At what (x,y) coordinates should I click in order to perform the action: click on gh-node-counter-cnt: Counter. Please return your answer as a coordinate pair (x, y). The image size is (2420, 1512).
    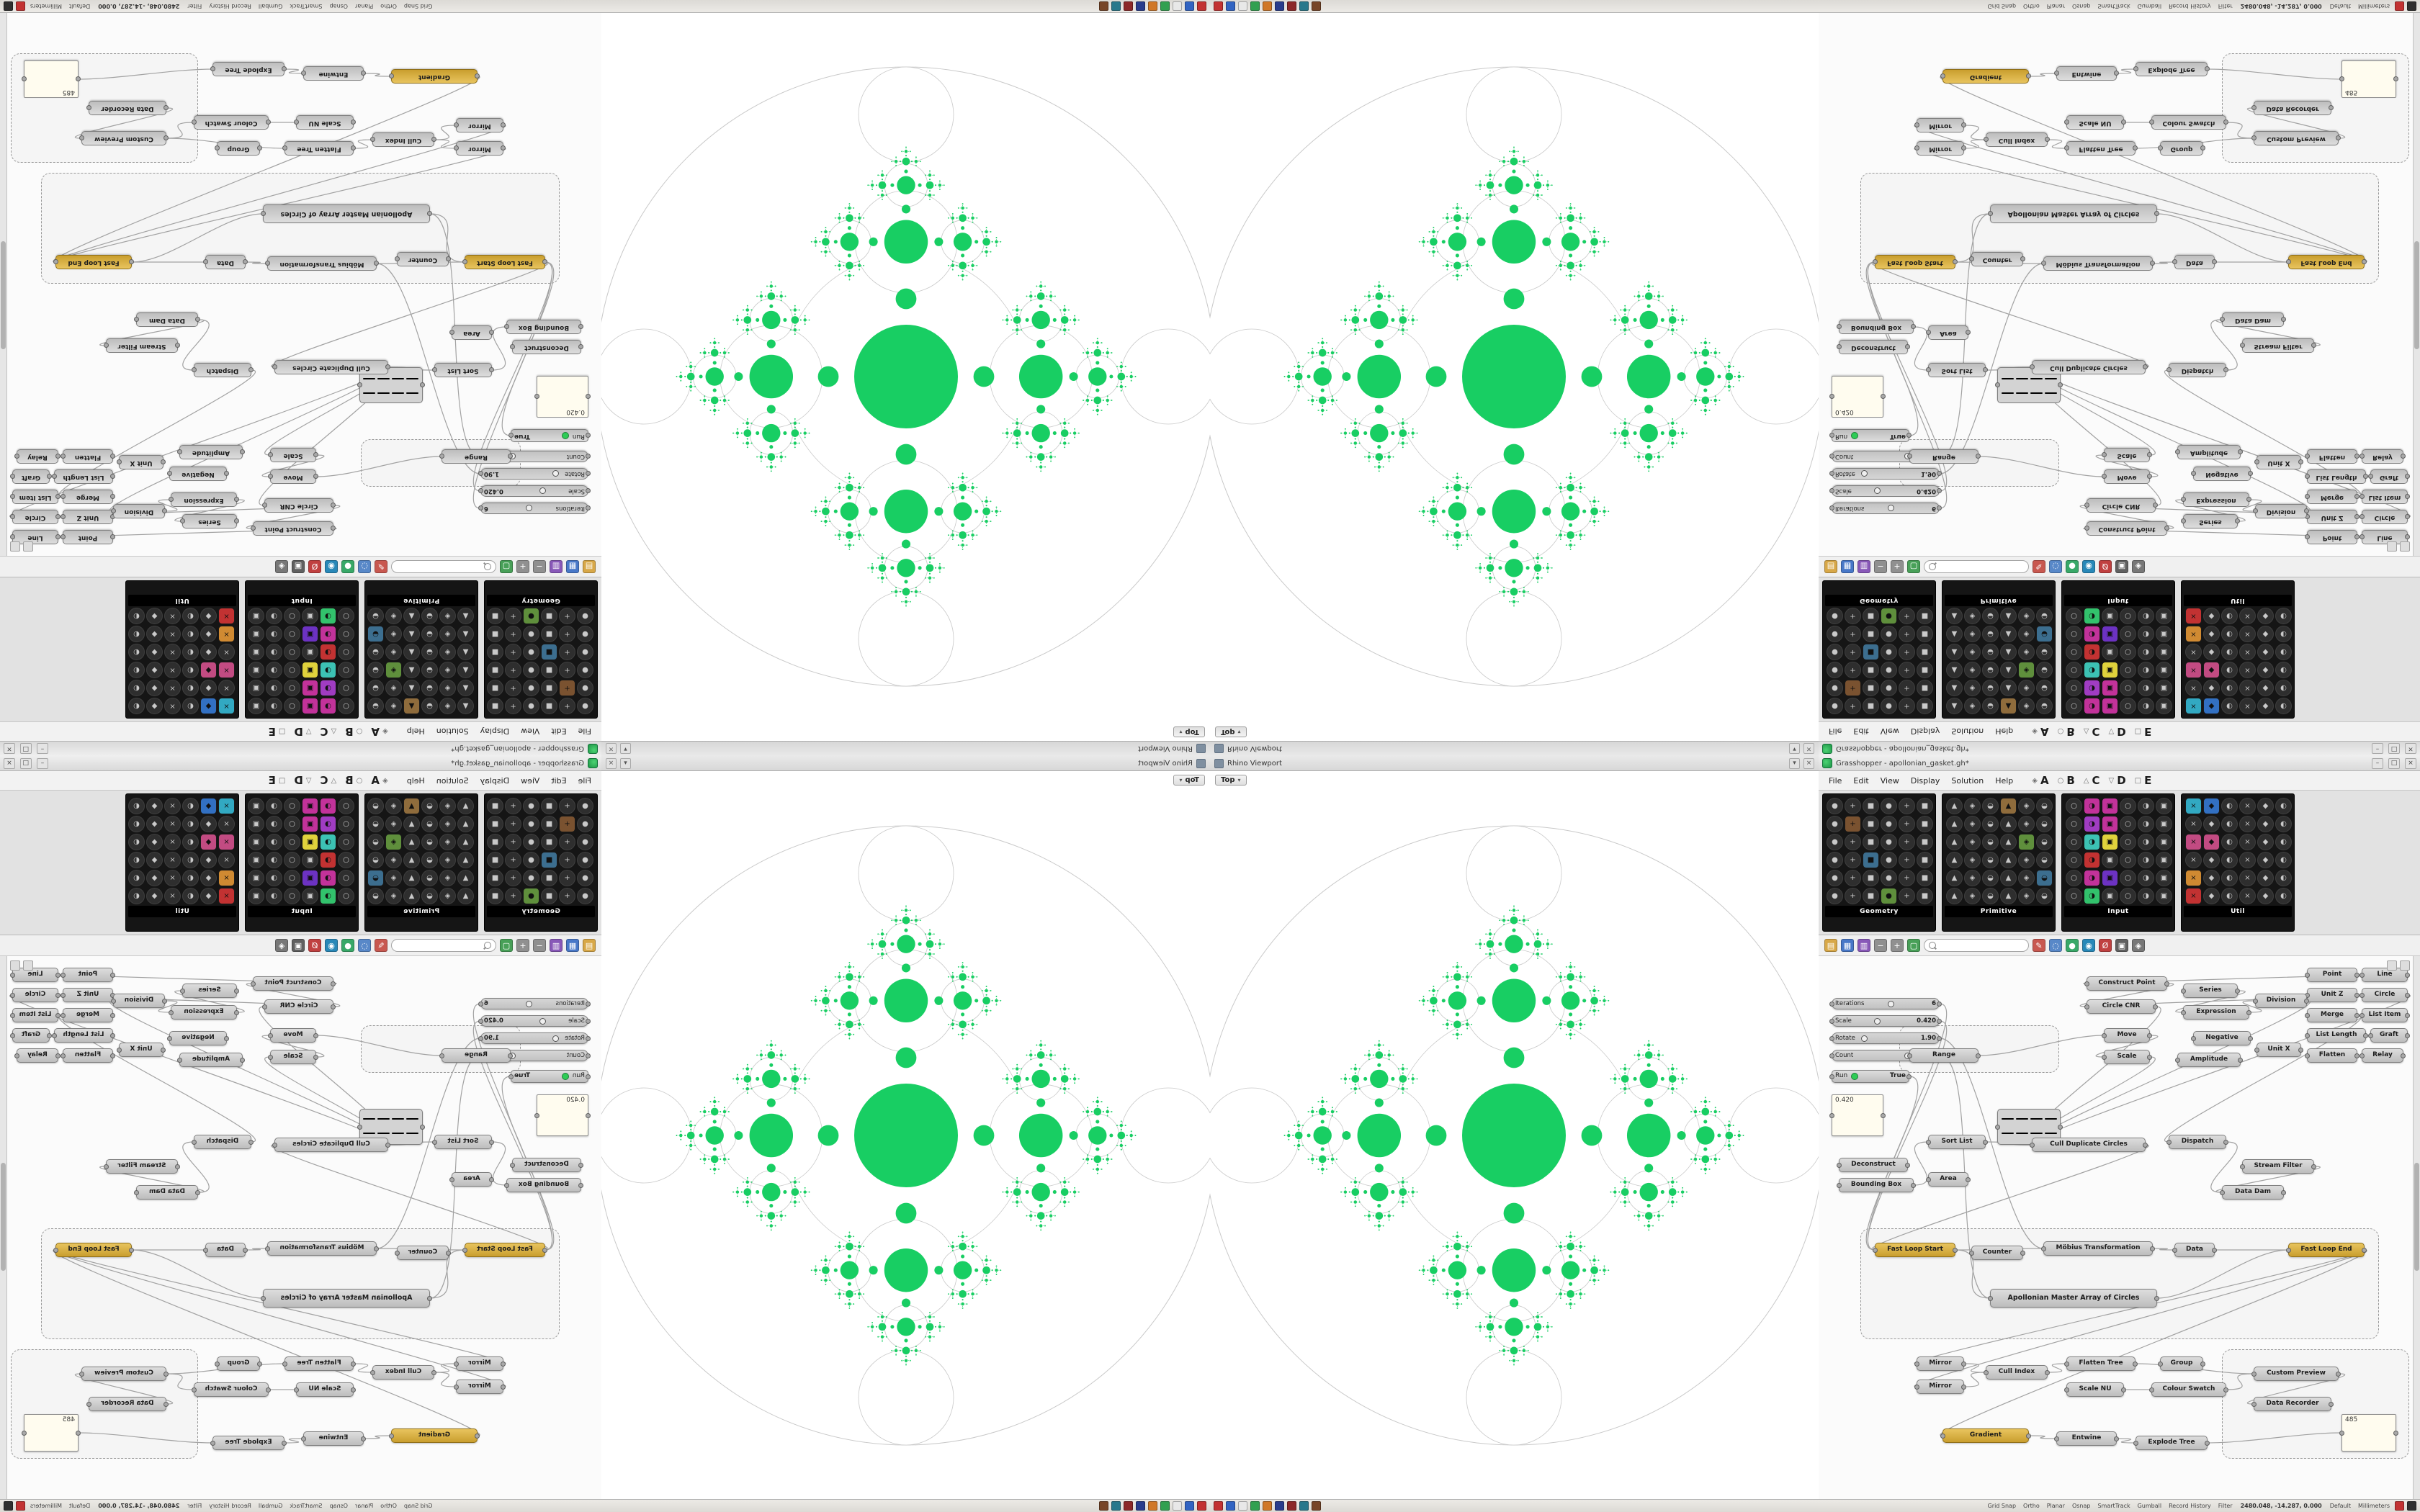
    Looking at the image, I should click on (423, 1253).